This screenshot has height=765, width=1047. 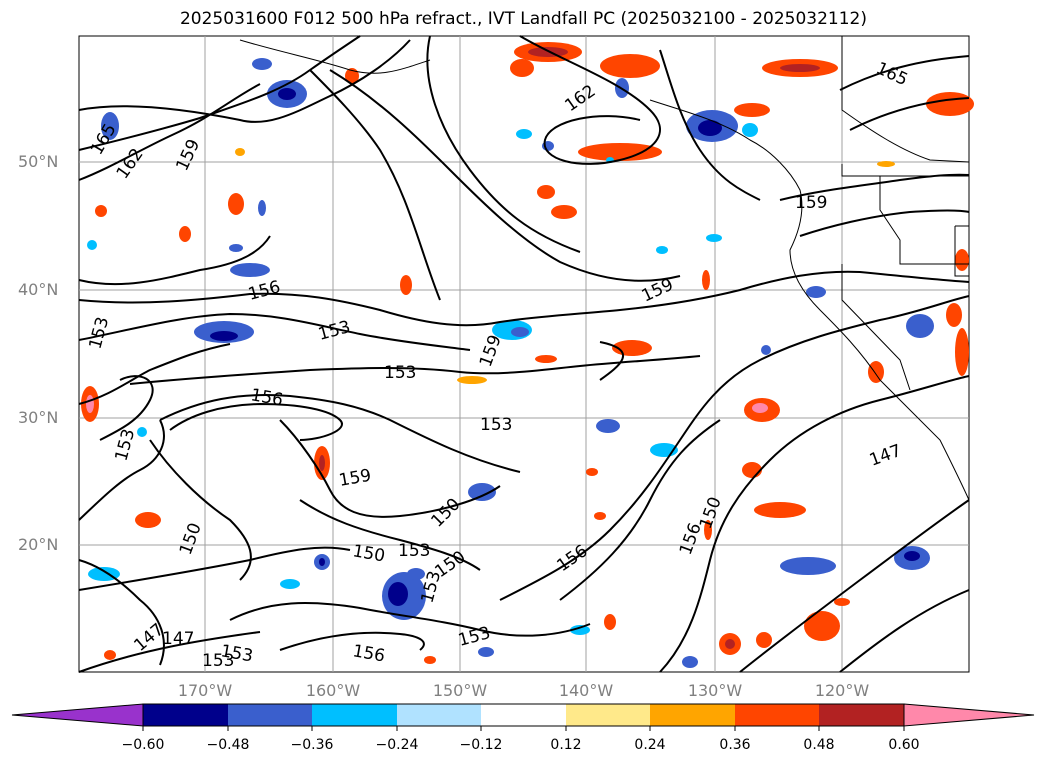 What do you see at coordinates (819, 745) in the screenshot?
I see `colorbar-tick-label: 0.48` at bounding box center [819, 745].